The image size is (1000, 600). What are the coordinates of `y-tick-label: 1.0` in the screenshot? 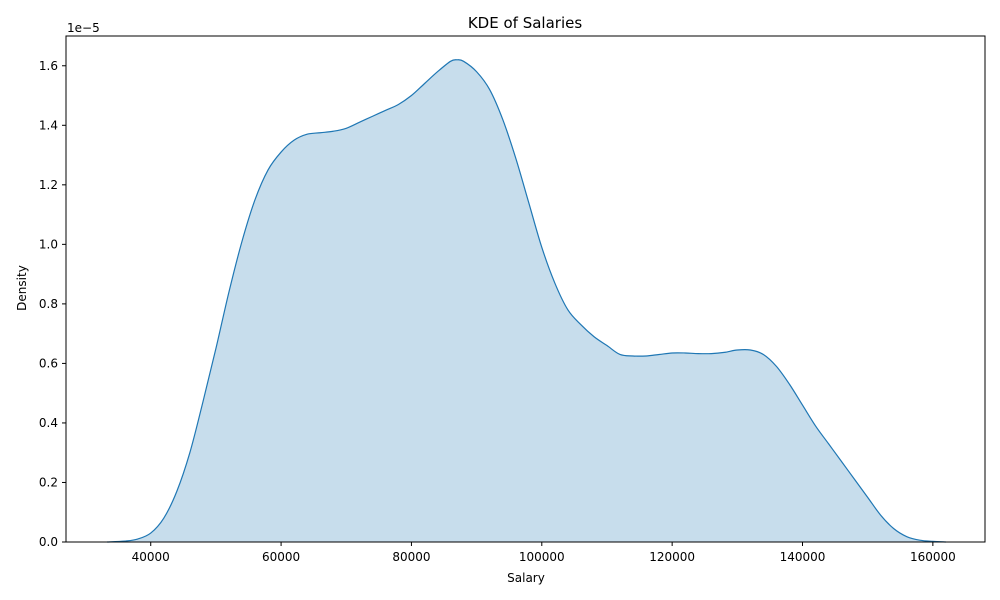 It's located at (48, 244).